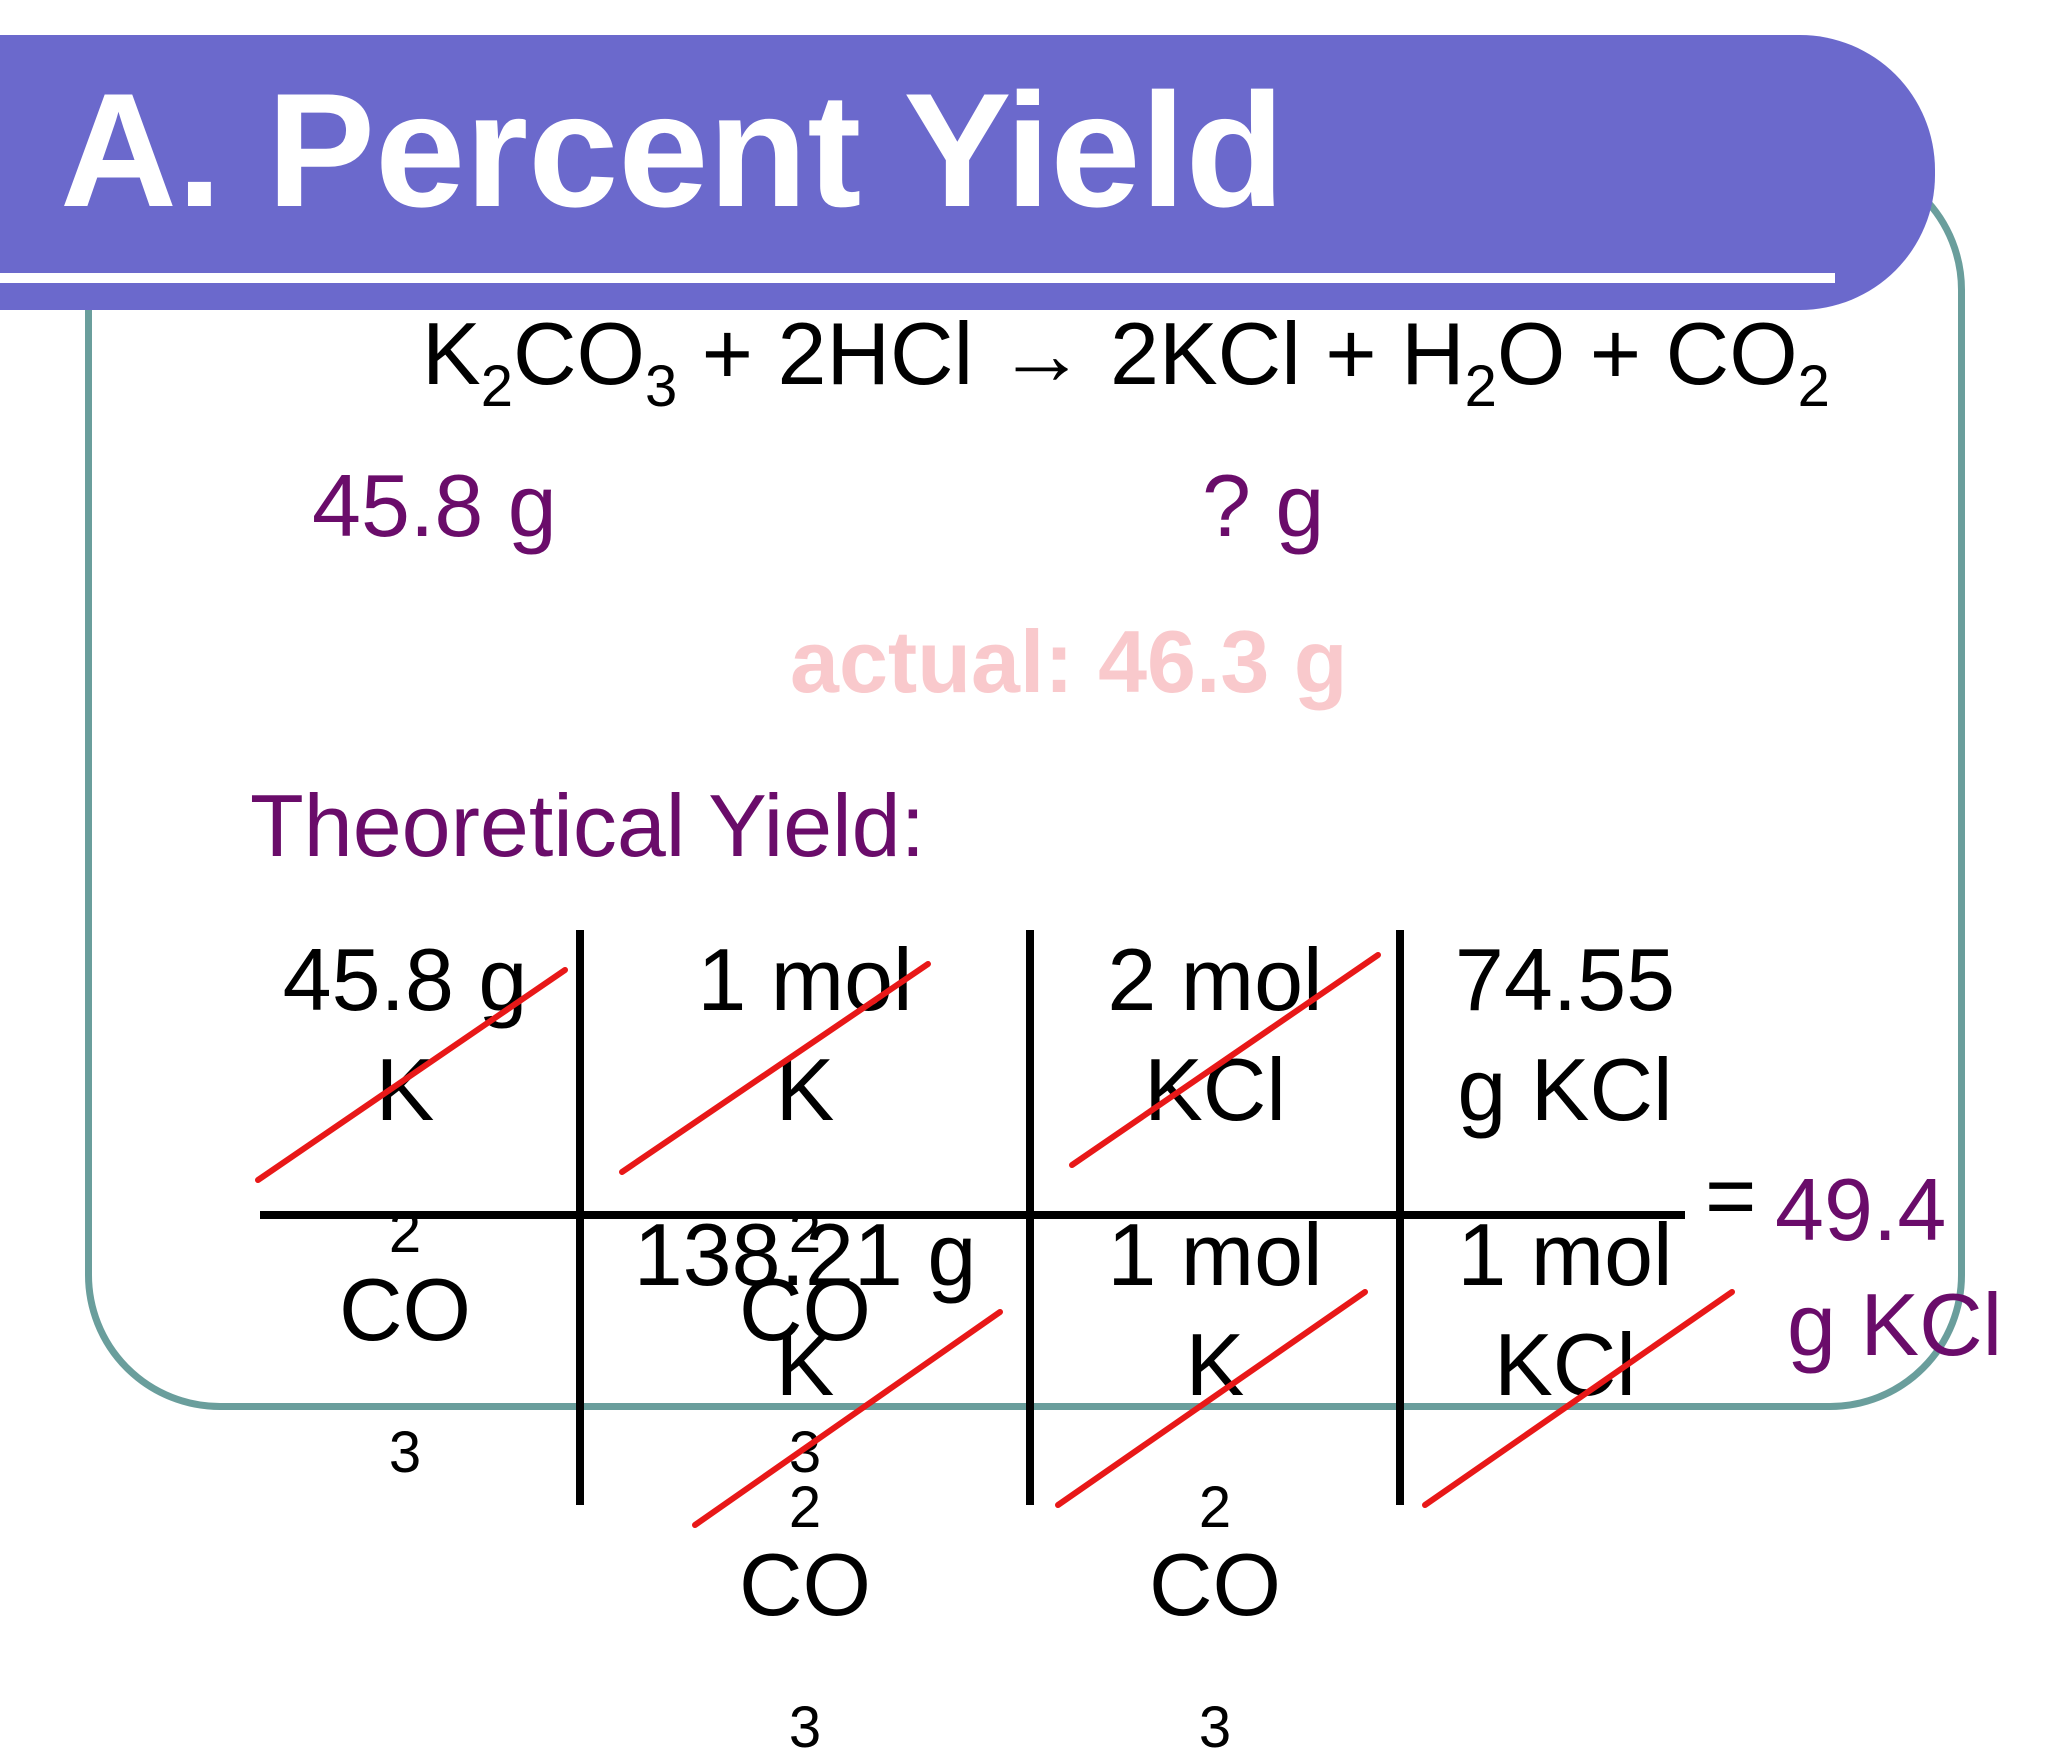 The image size is (2048, 1760). Describe the element at coordinates (1565, 1309) in the screenshot. I see `denominator-mol-kcl: 1 mol KCl` at that location.